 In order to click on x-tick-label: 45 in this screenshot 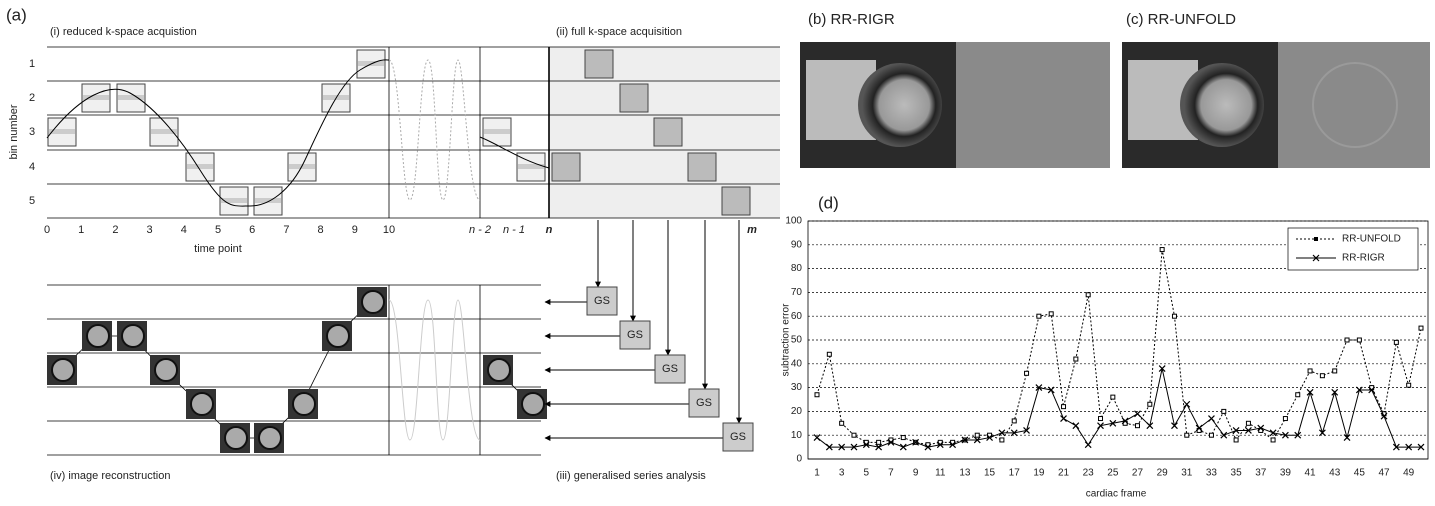, I will do `click(1360, 473)`.